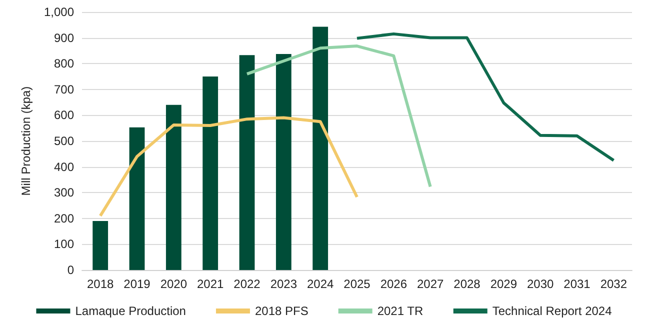  I want to click on x-tick-label: 2031, so click(577, 284).